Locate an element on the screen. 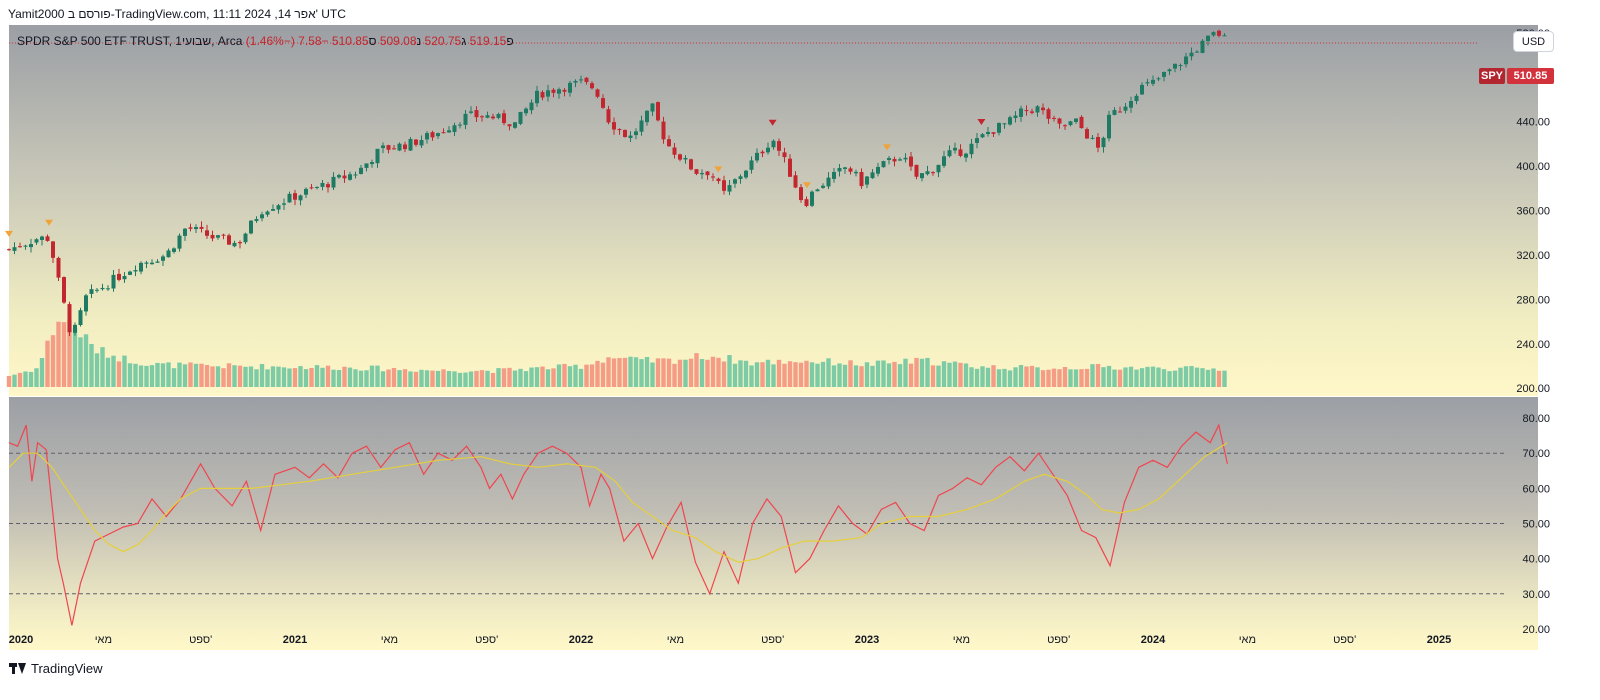 The width and height of the screenshot is (1600, 700). rsi-axis-label: 80.00 is located at coordinates (1536, 419).